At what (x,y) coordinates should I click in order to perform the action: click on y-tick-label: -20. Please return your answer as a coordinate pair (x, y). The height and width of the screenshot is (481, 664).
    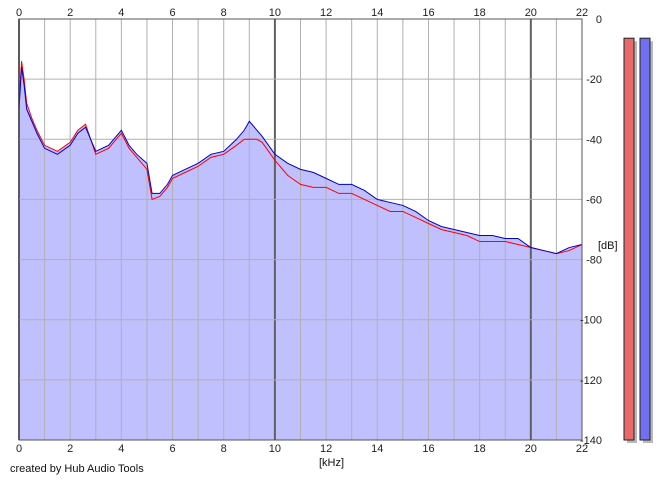
    Looking at the image, I should click on (594, 80).